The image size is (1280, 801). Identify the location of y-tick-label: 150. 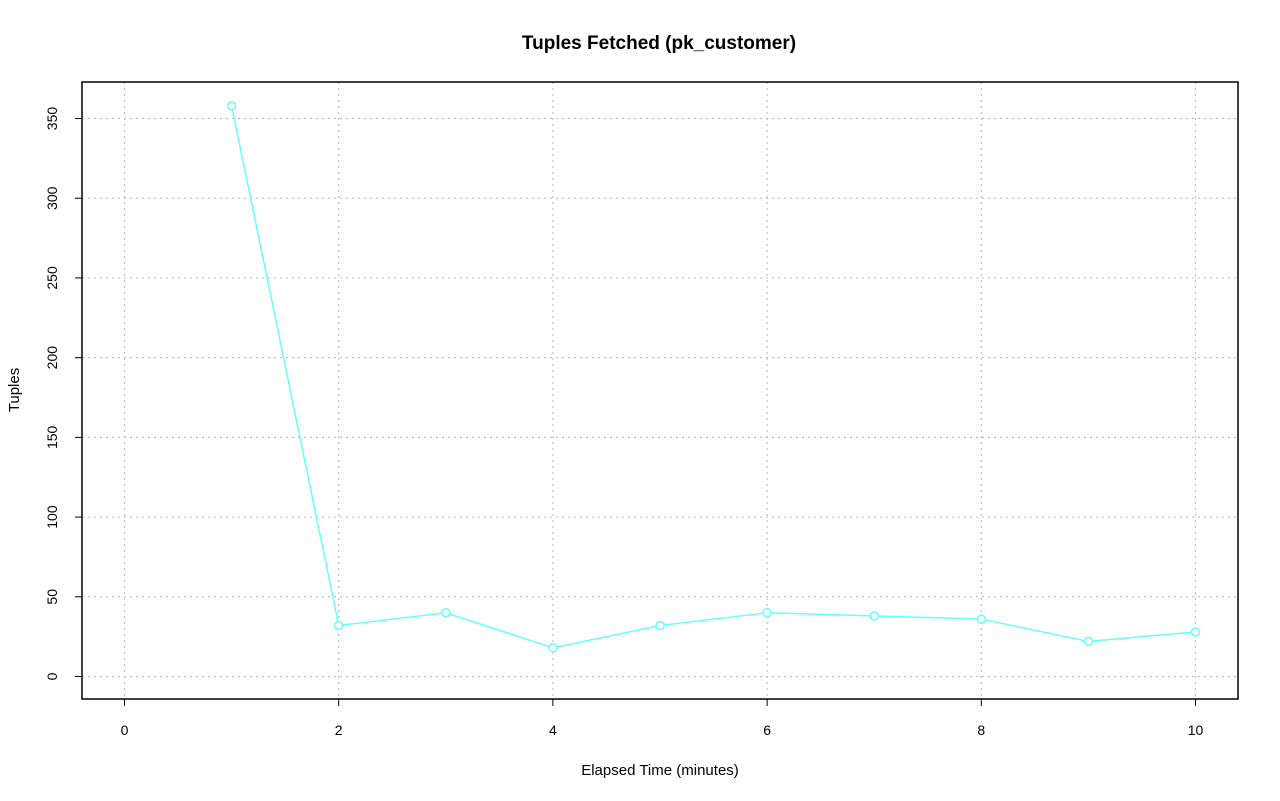
(52, 437).